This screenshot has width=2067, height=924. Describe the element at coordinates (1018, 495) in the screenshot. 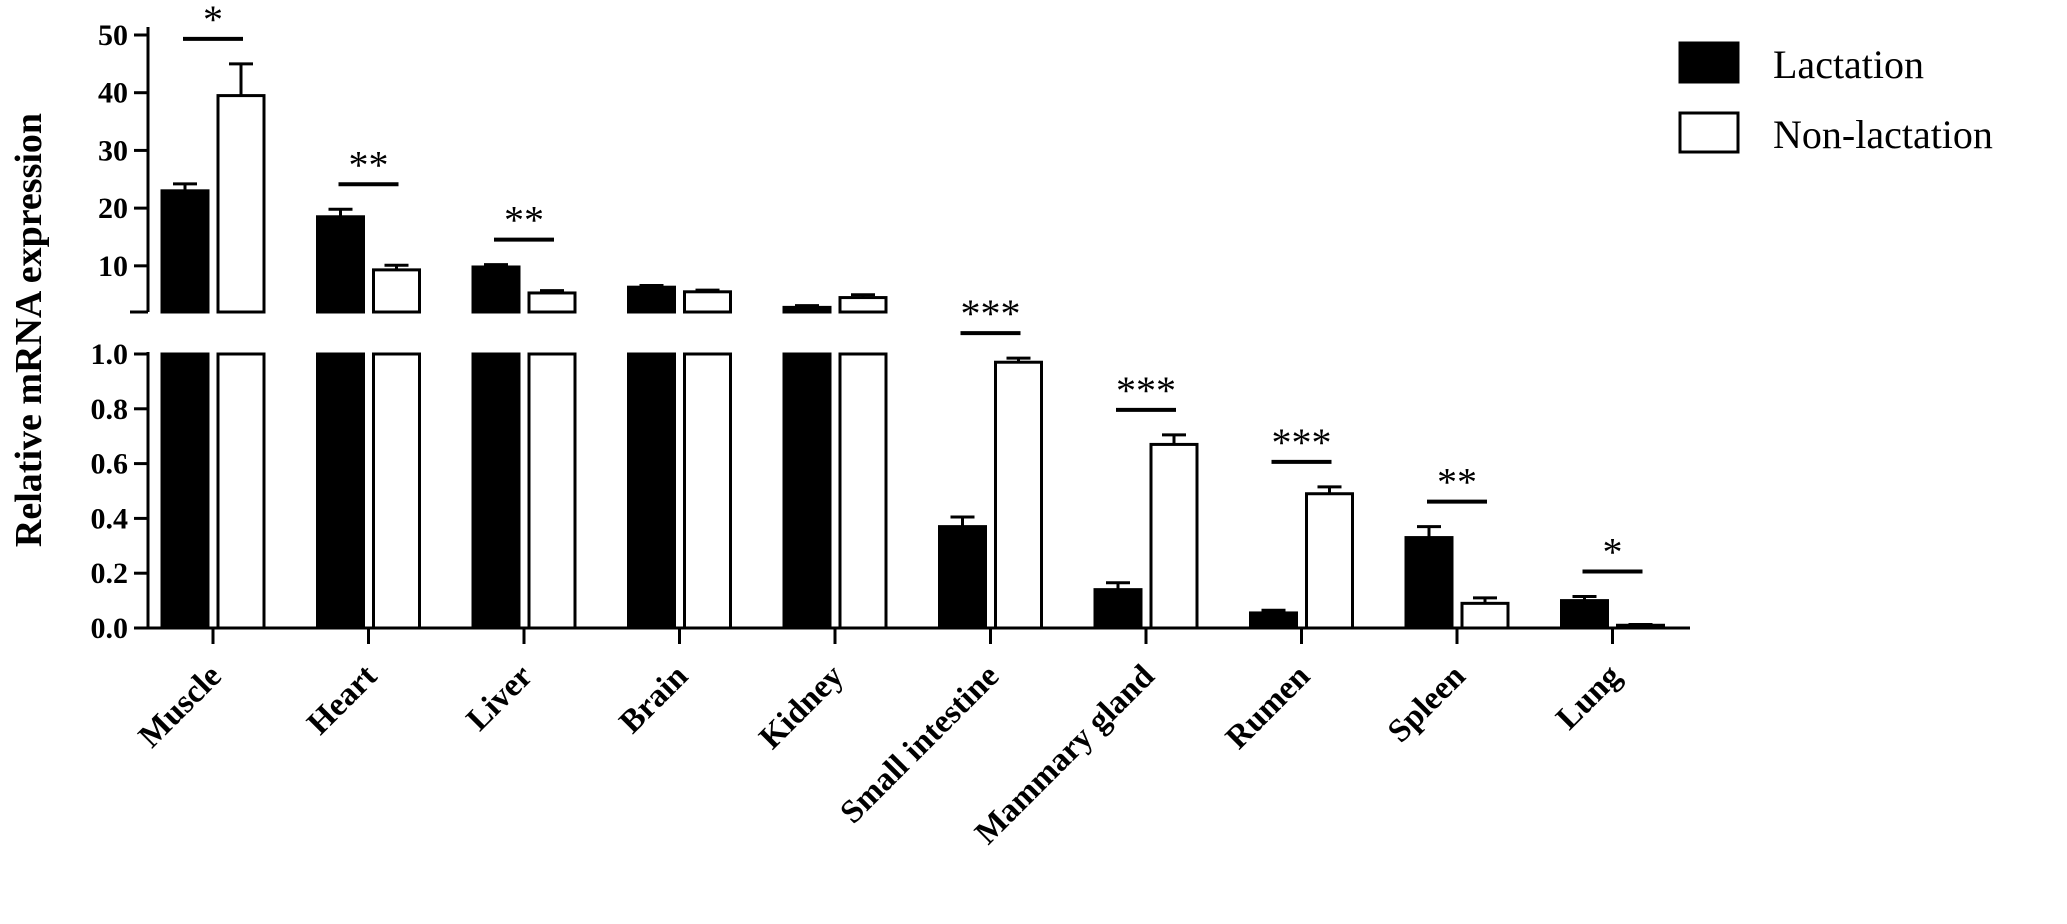

I see `non-lactation-bar-small-intestine` at that location.